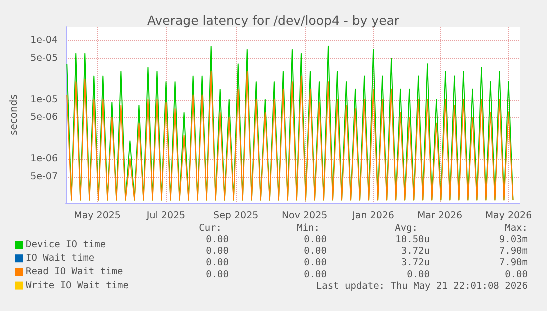  Describe the element at coordinates (513, 240) in the screenshot. I see `text: 9.03m` at that location.